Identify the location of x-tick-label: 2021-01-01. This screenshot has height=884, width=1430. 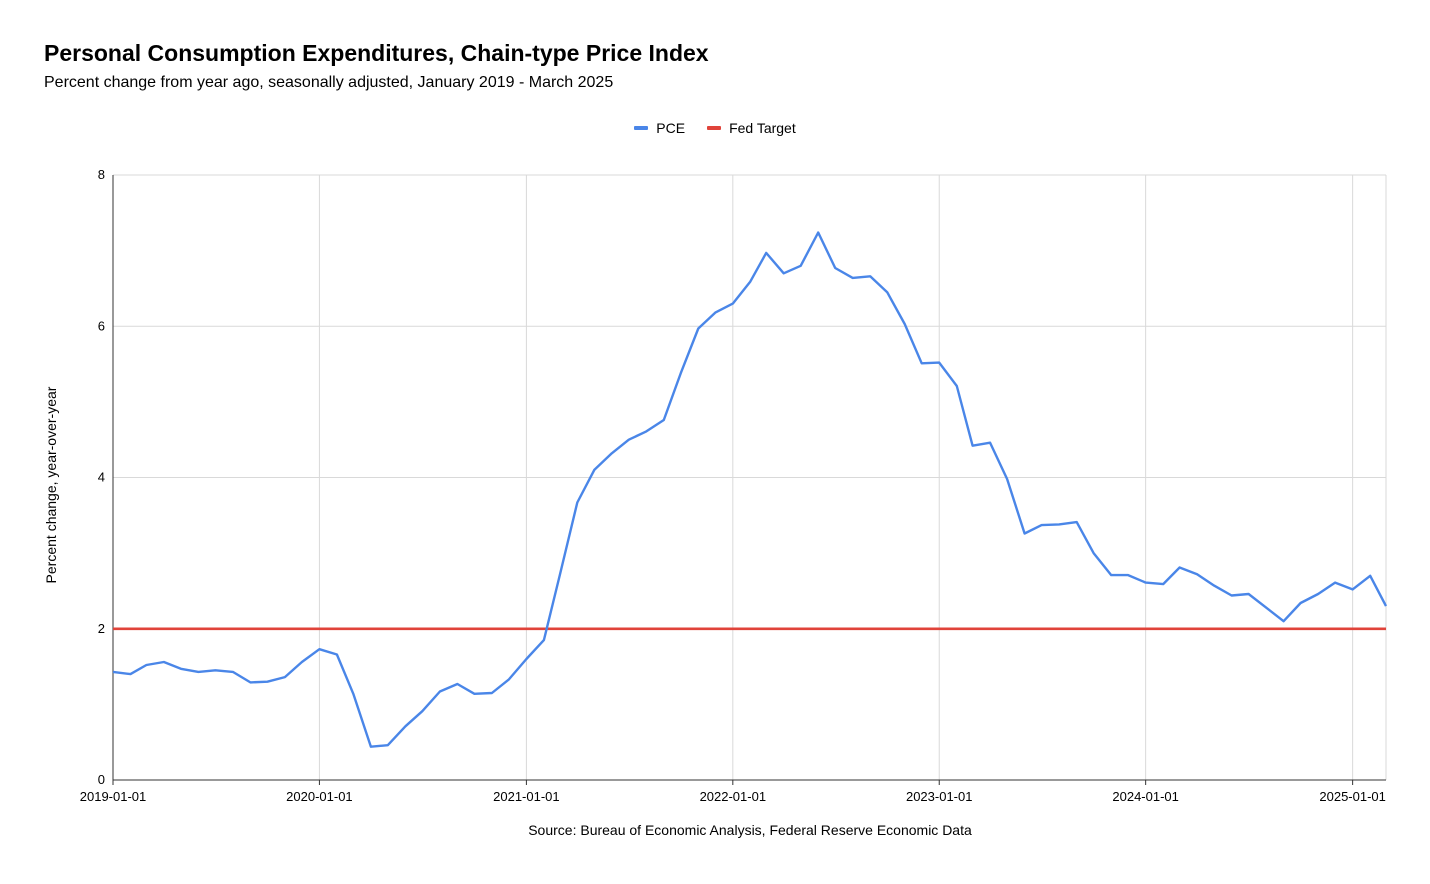
(526, 796).